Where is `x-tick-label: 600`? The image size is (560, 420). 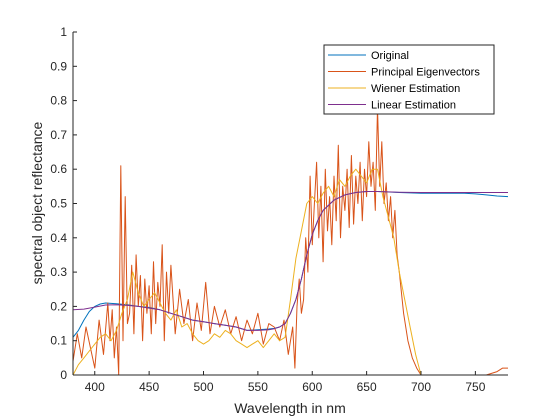 x-tick-label: 600 is located at coordinates (312, 387).